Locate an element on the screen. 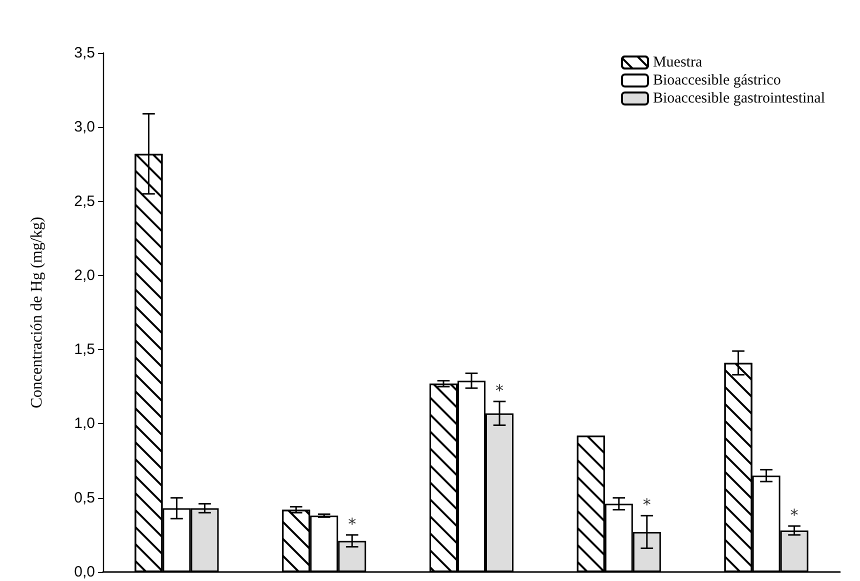  y-tick-label: 0,5 is located at coordinates (84, 497).